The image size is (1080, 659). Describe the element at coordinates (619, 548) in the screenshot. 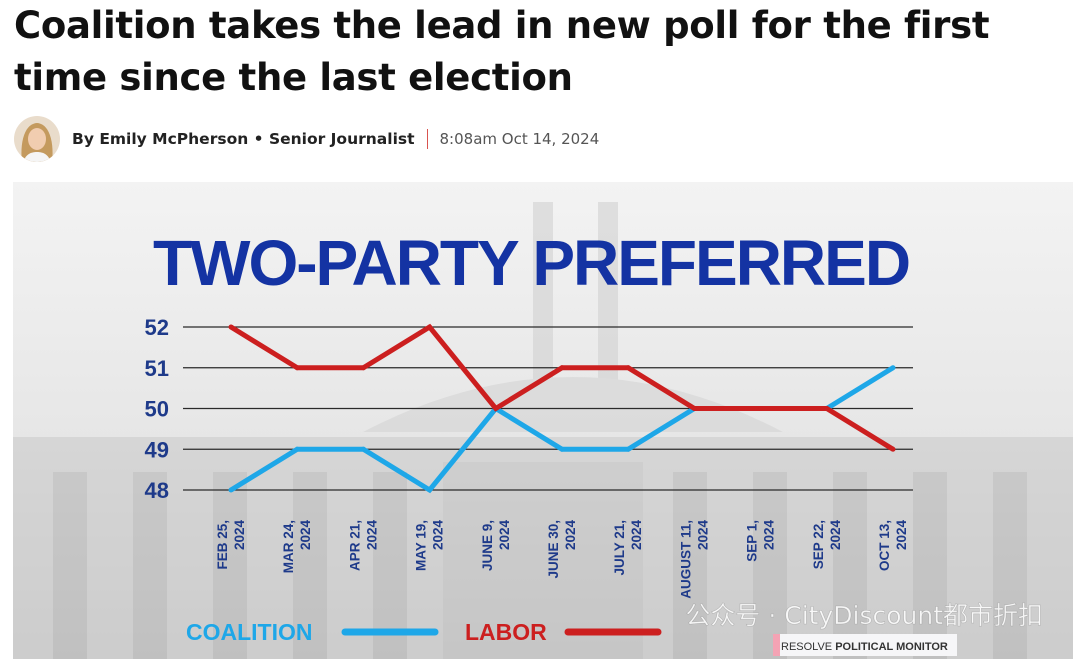

I see `x-tick-label-line1: JULY 21,` at that location.